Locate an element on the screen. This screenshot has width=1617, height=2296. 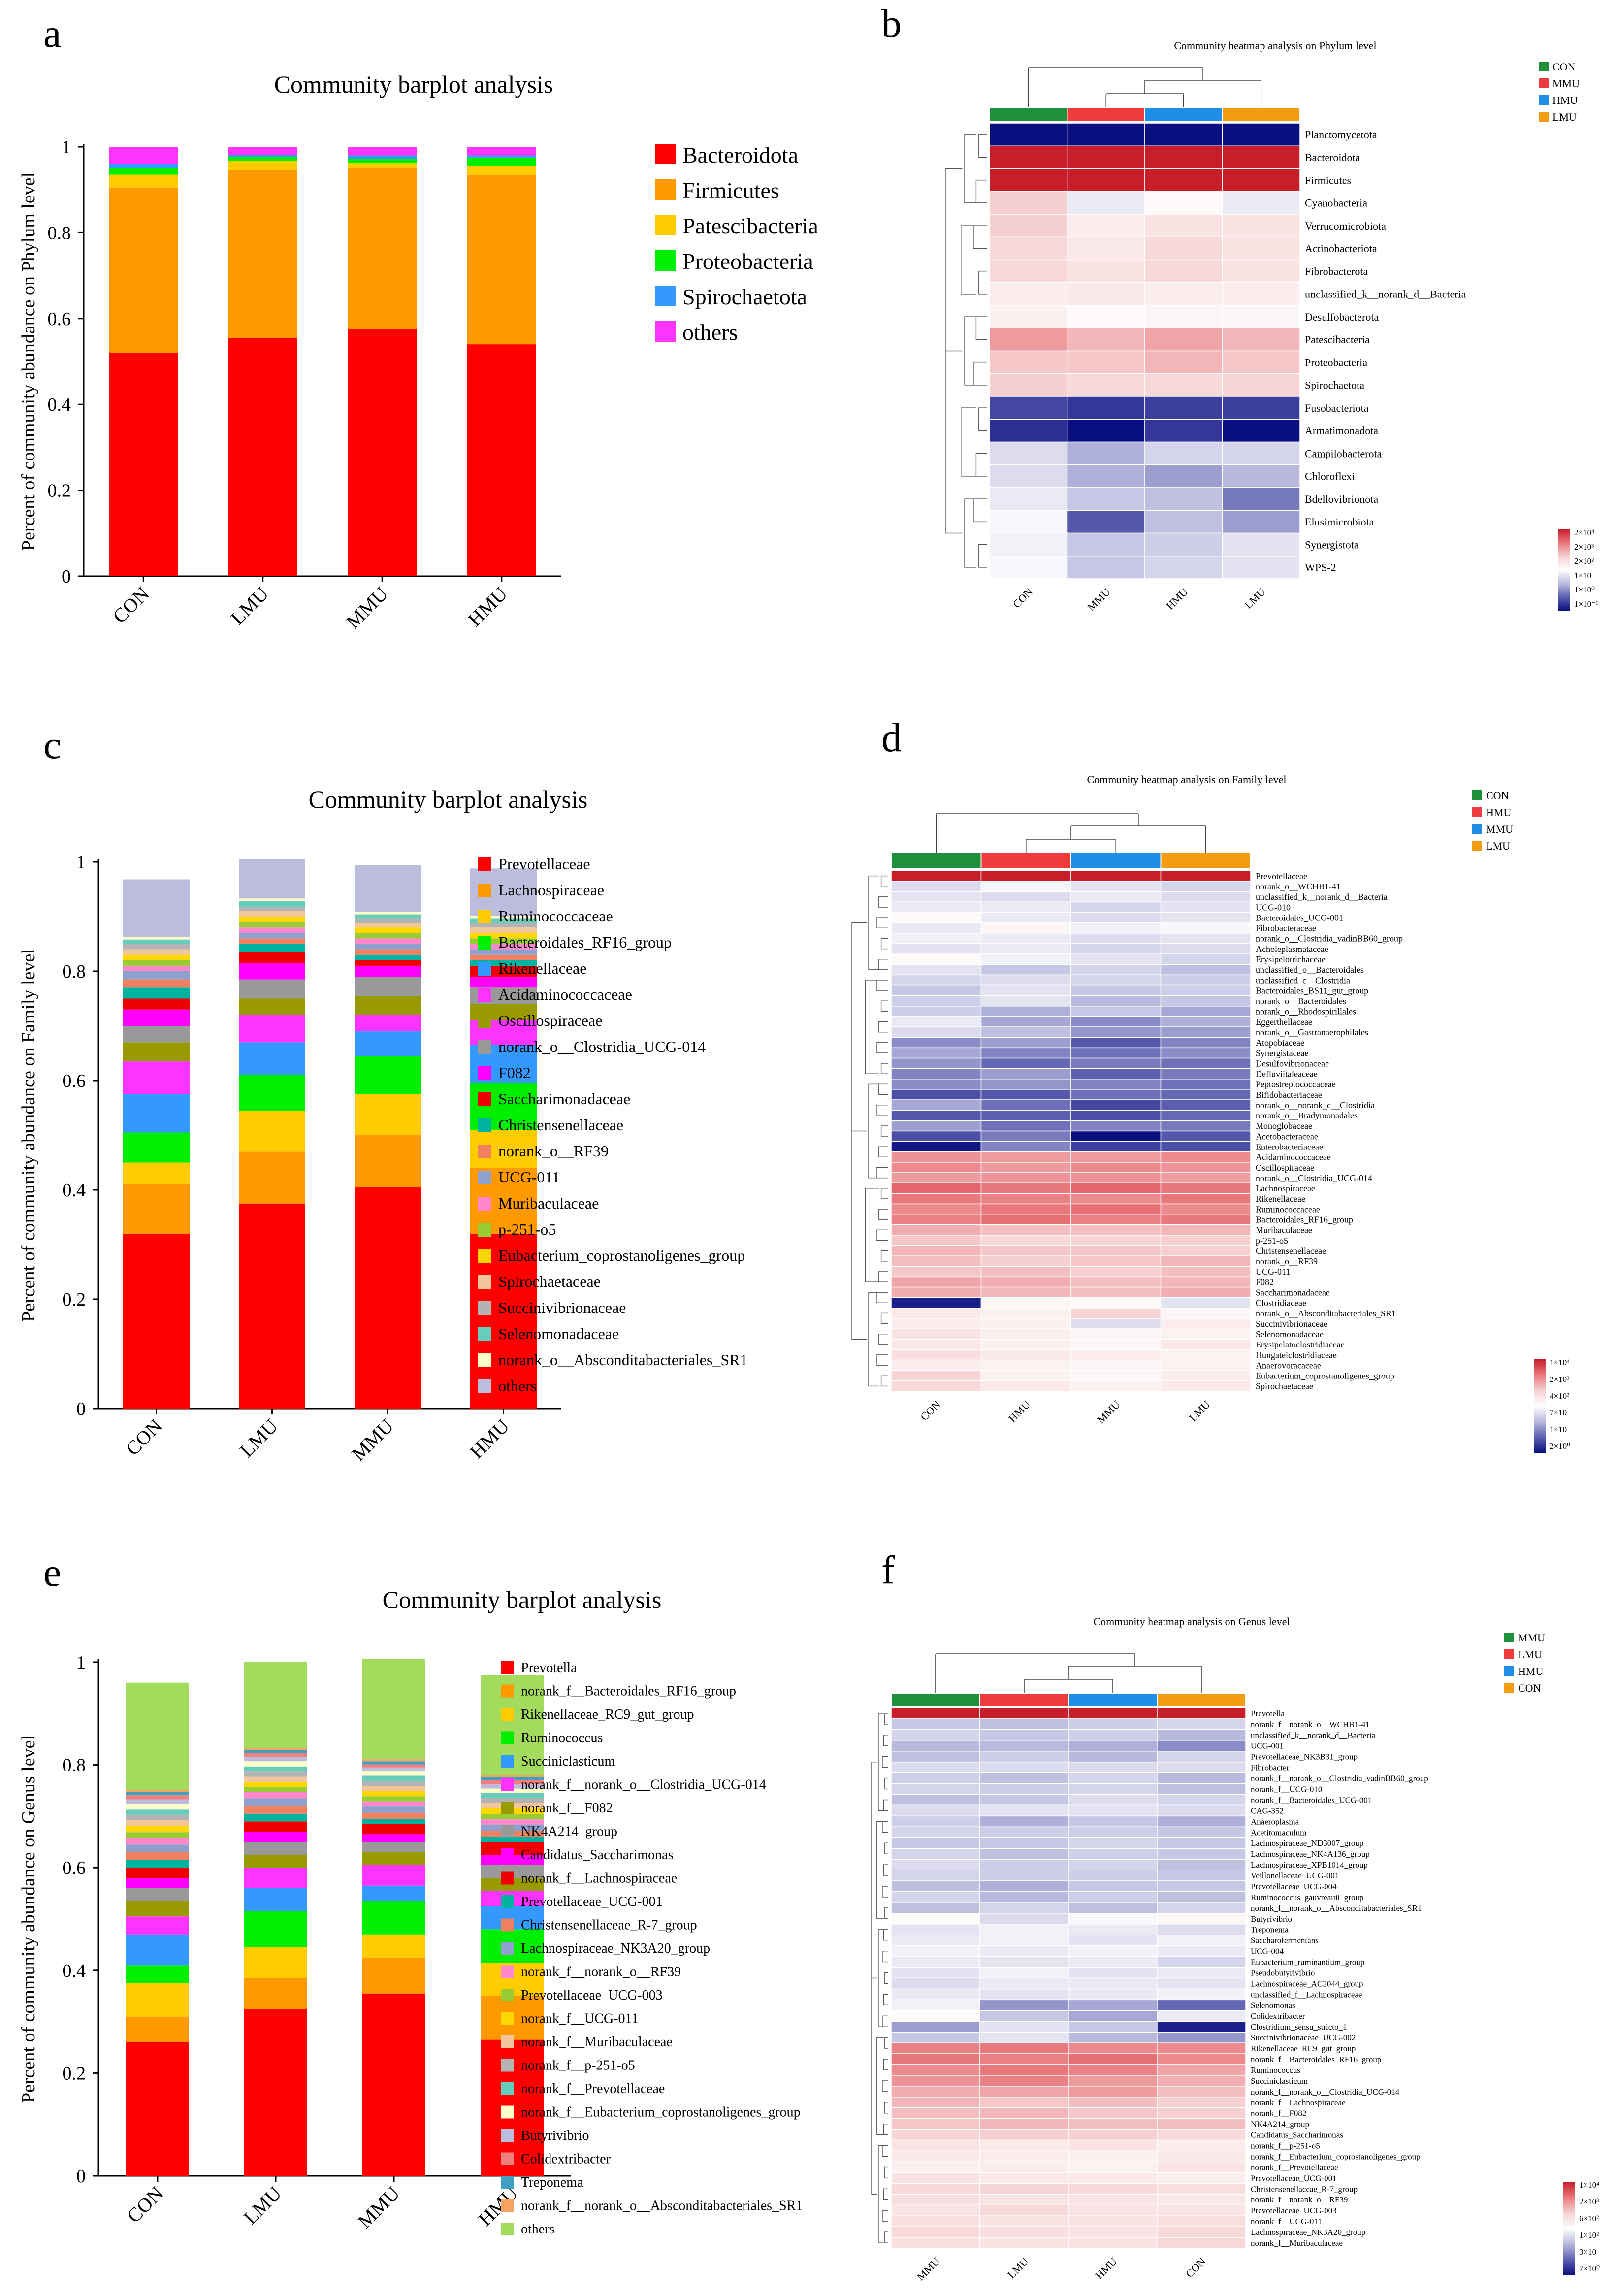
bar-segment-muribaculaceae is located at coordinates (503, 947).